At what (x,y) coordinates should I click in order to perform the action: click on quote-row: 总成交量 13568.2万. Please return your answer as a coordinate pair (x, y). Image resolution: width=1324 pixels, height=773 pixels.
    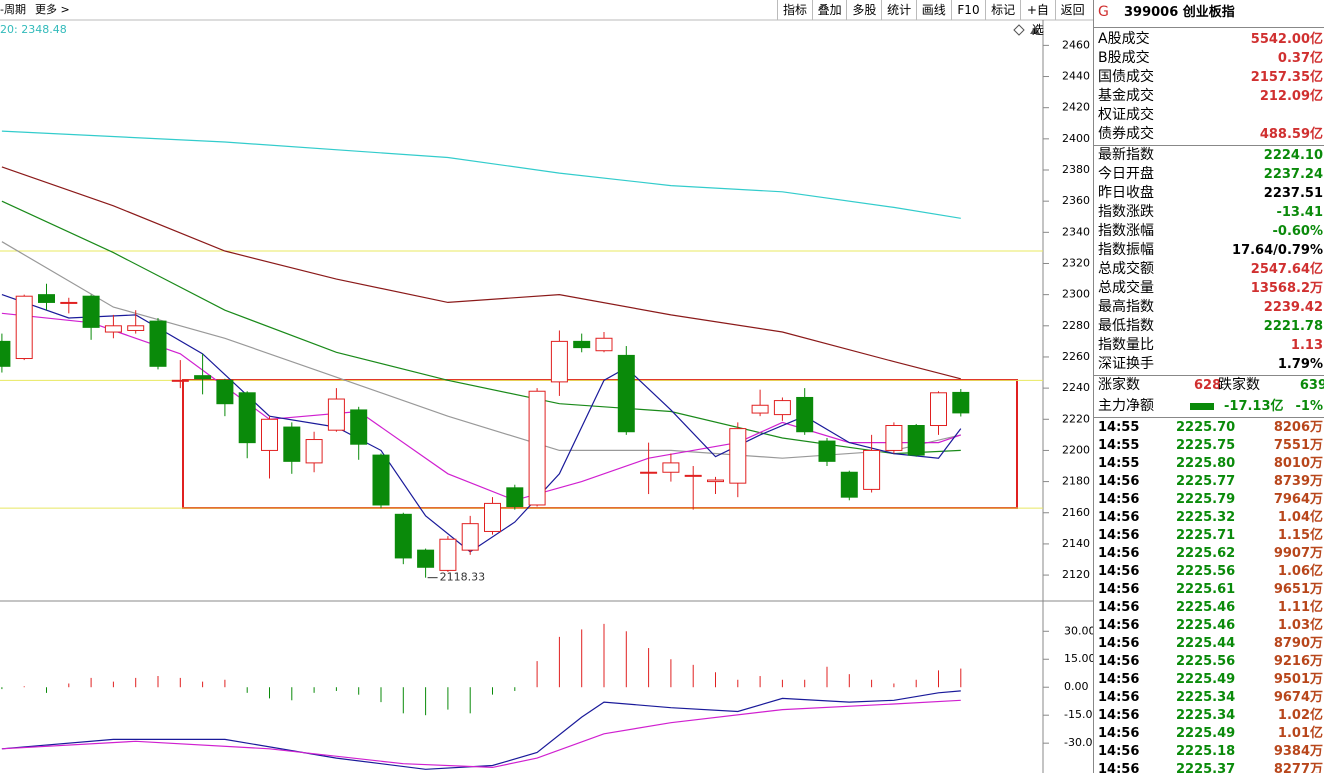
    Looking at the image, I should click on (1210, 288).